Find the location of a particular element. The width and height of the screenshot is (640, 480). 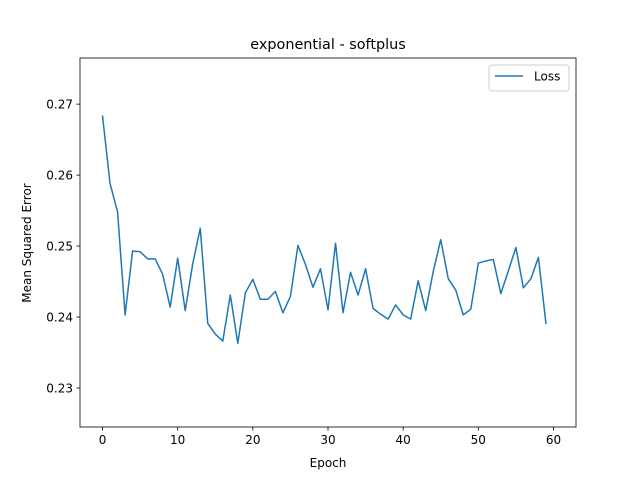

legend: Loss is located at coordinates (529, 78).